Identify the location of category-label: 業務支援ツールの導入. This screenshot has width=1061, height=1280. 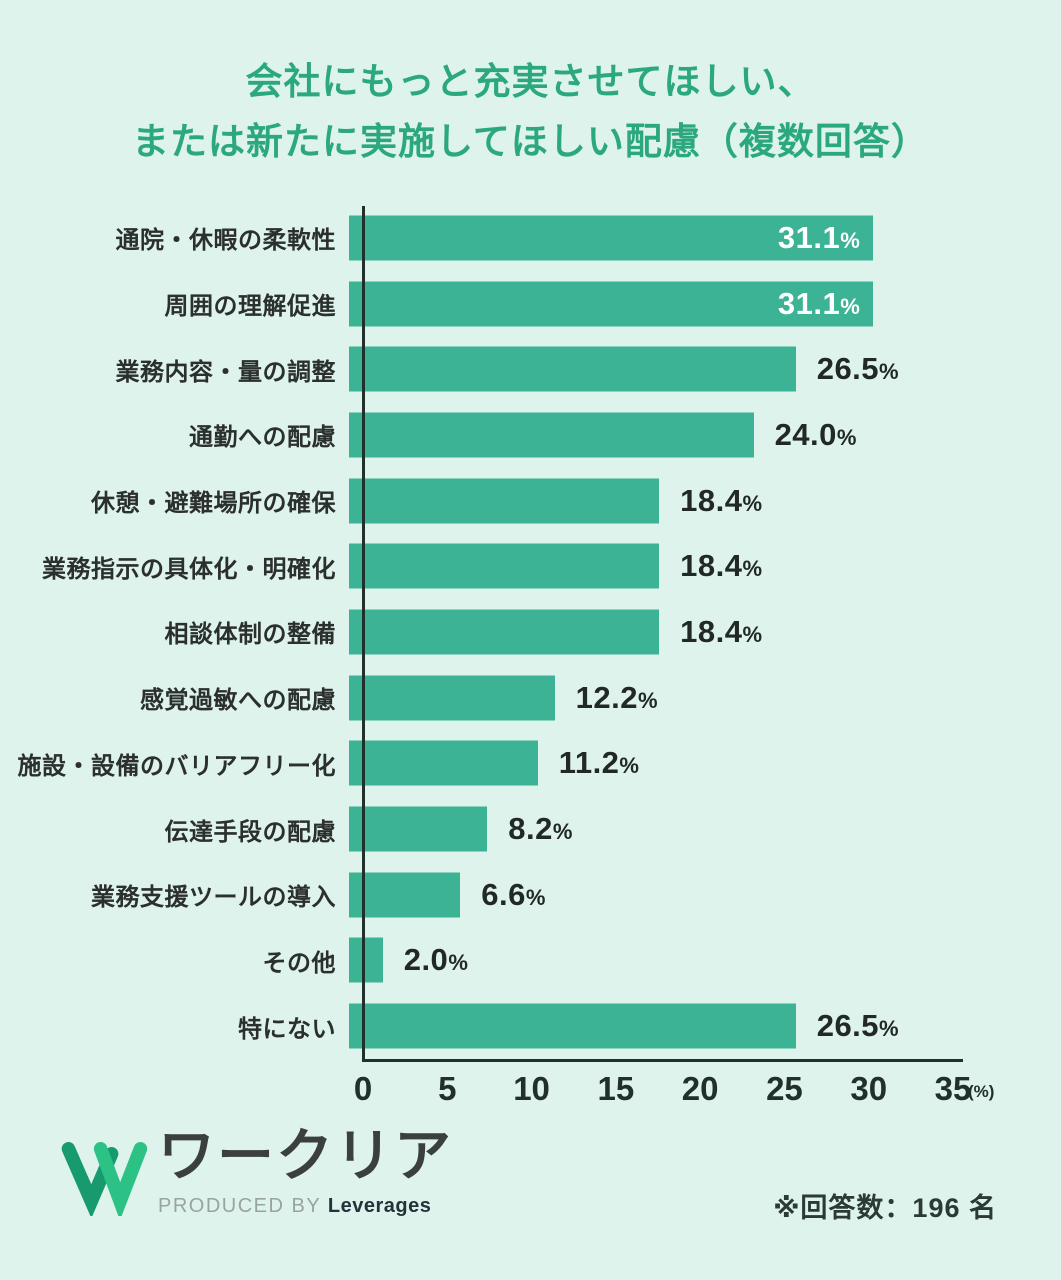
(213, 898).